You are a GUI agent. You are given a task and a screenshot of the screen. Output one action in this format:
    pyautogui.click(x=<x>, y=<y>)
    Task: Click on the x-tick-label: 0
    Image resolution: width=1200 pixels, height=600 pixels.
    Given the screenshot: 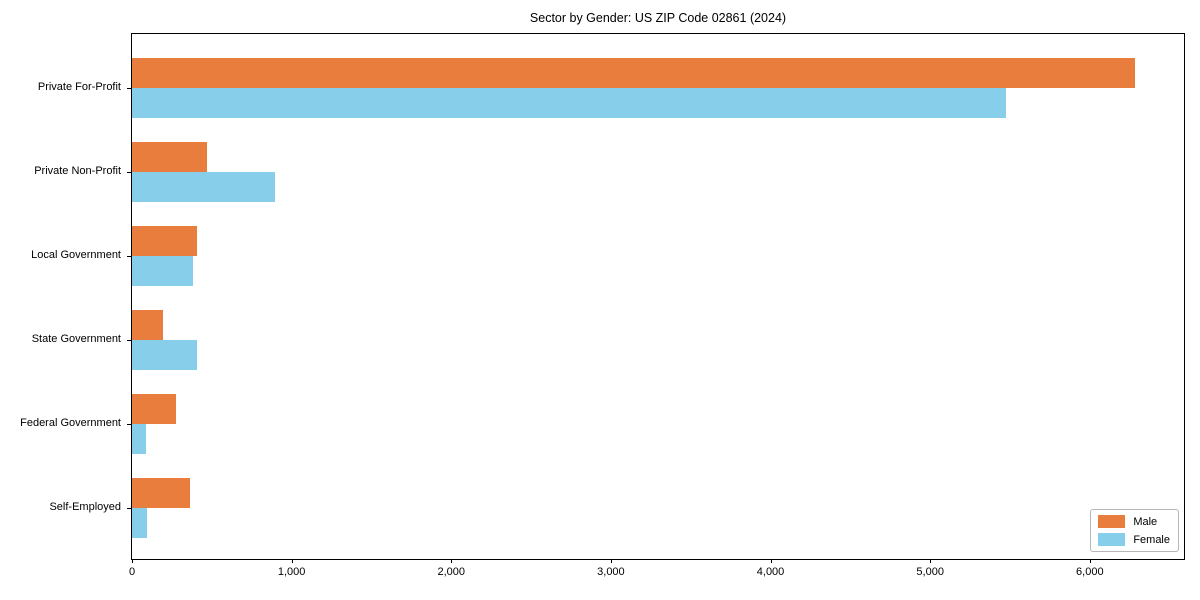 What is the action you would take?
    pyautogui.click(x=132, y=572)
    